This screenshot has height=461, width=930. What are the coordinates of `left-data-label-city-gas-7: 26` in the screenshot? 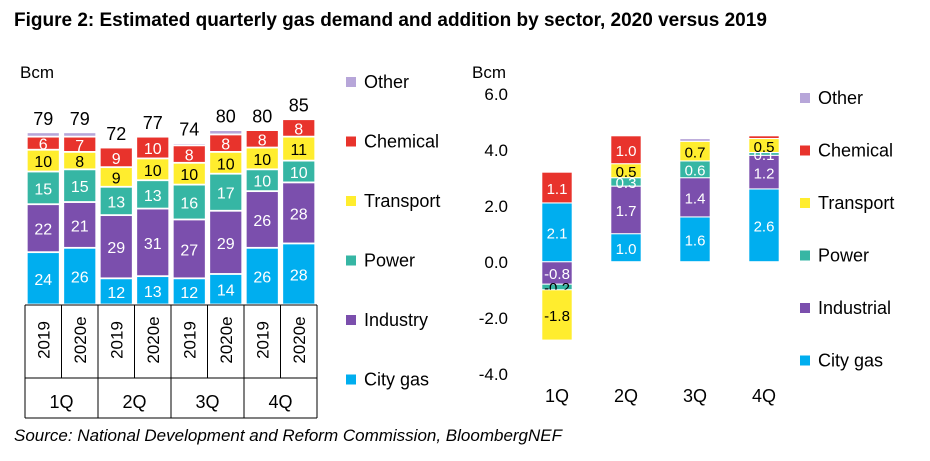 It's located at (262, 278).